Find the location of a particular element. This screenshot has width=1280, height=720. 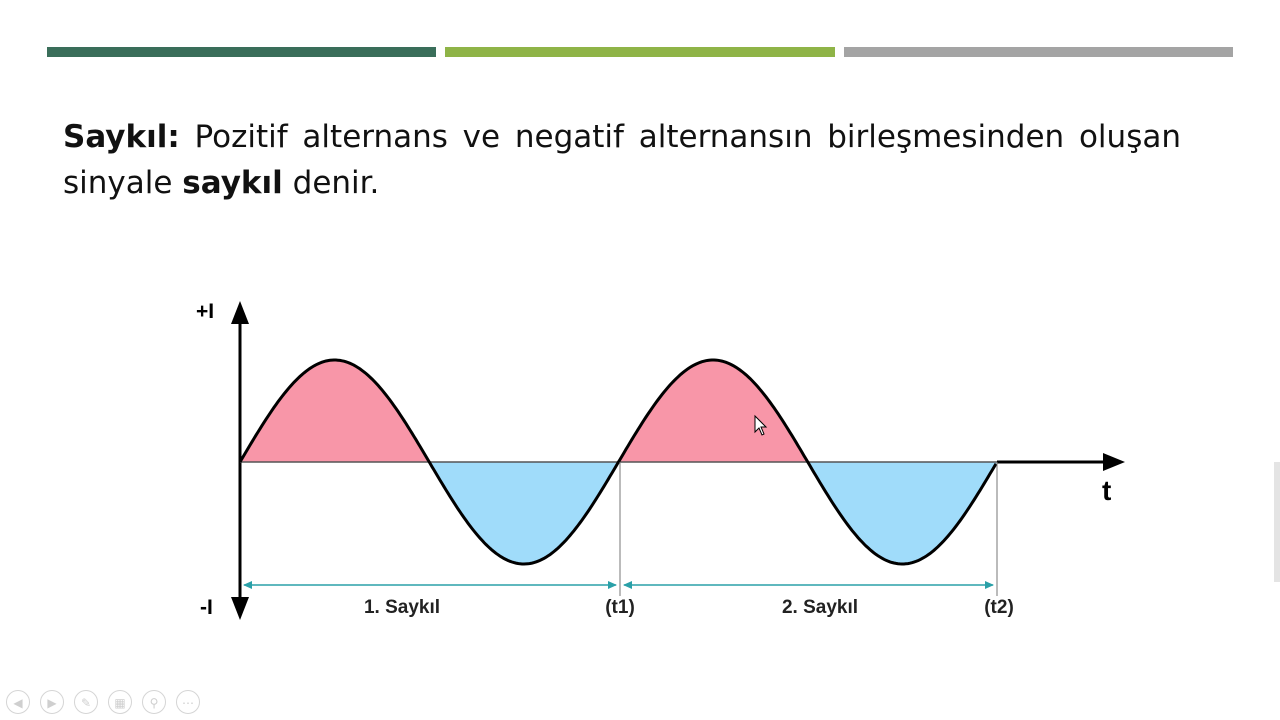

header-bar-green-light is located at coordinates (640, 52).